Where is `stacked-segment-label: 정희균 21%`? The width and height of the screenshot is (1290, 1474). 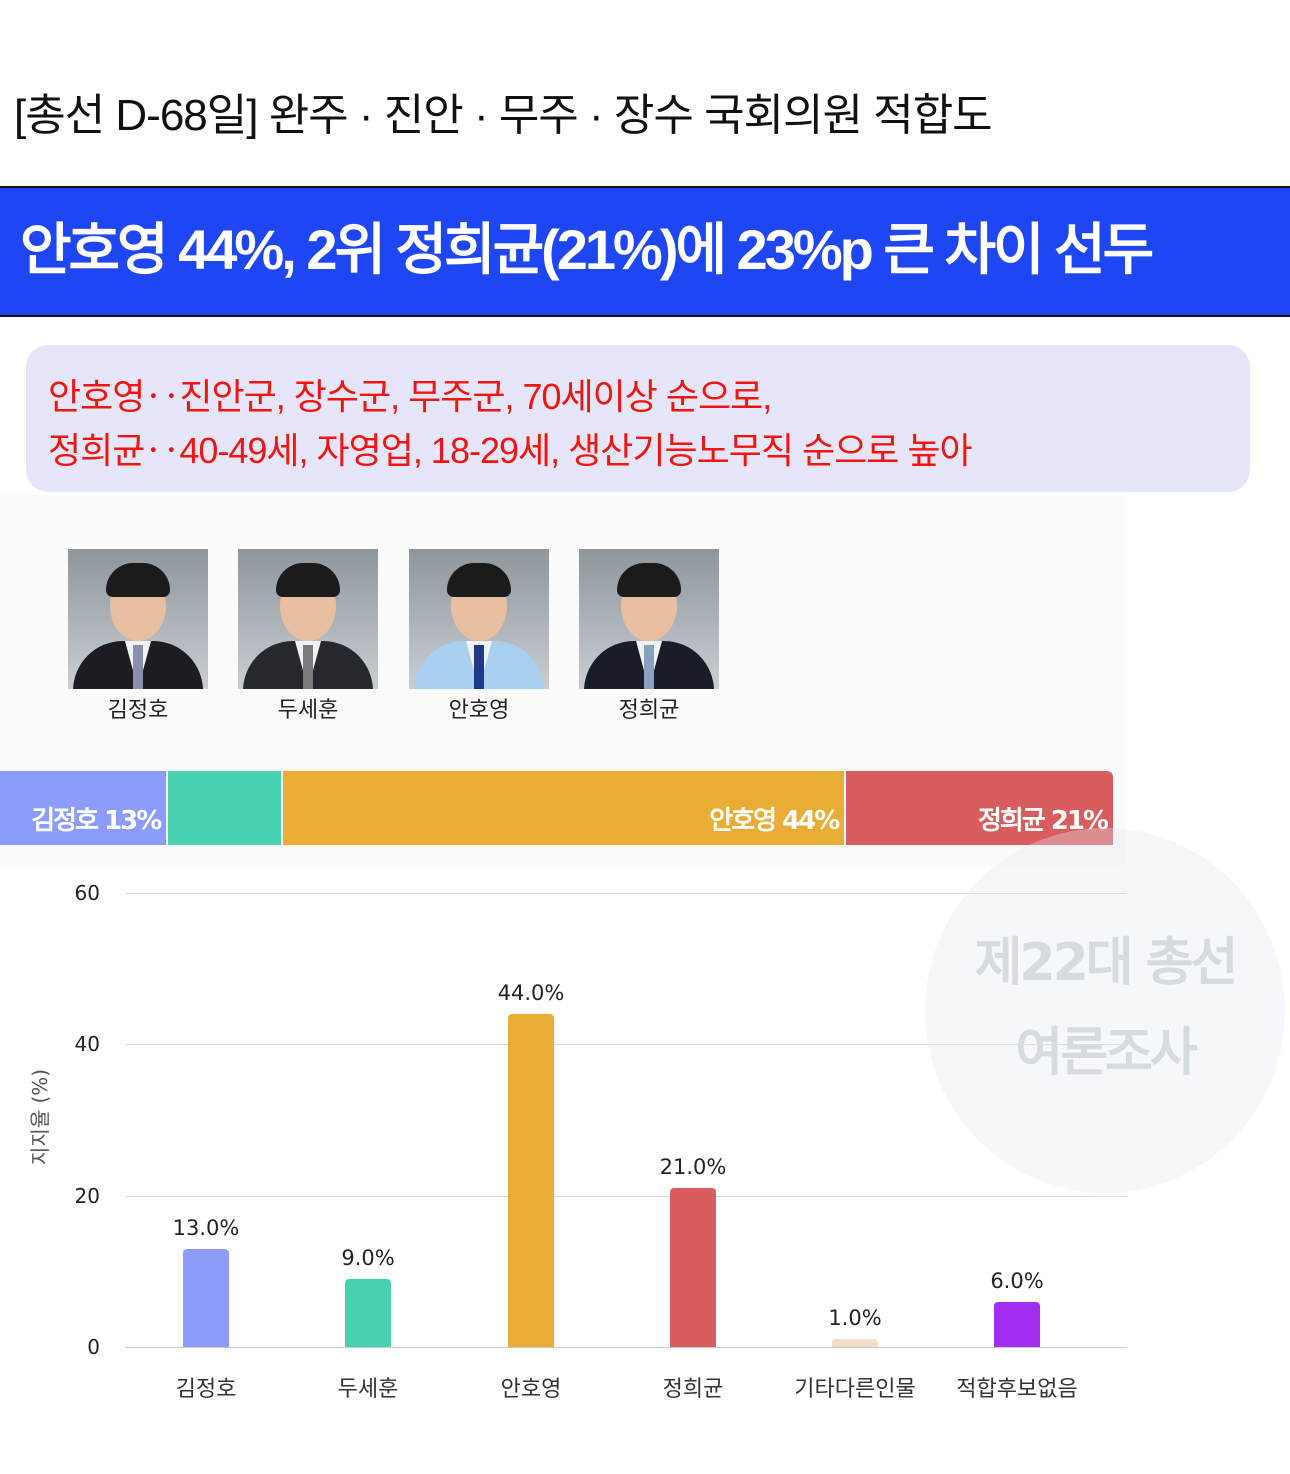
stacked-segment-label: 정희균 21% is located at coordinates (1043, 821).